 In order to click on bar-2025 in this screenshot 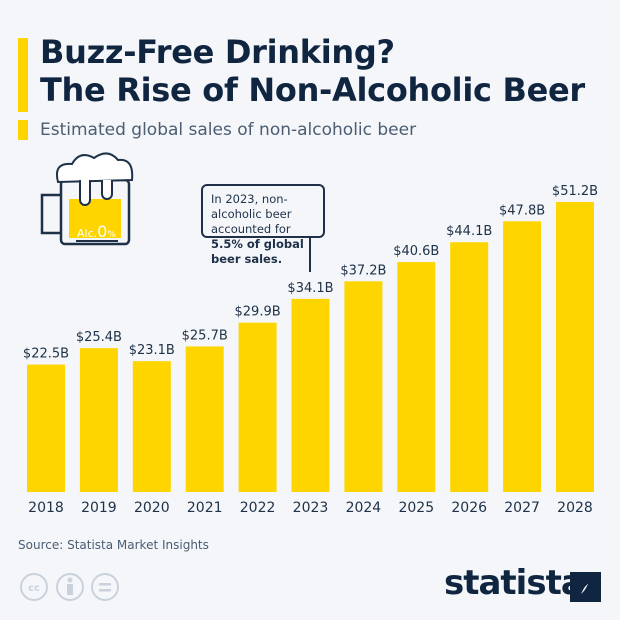, I will do `click(416, 377)`.